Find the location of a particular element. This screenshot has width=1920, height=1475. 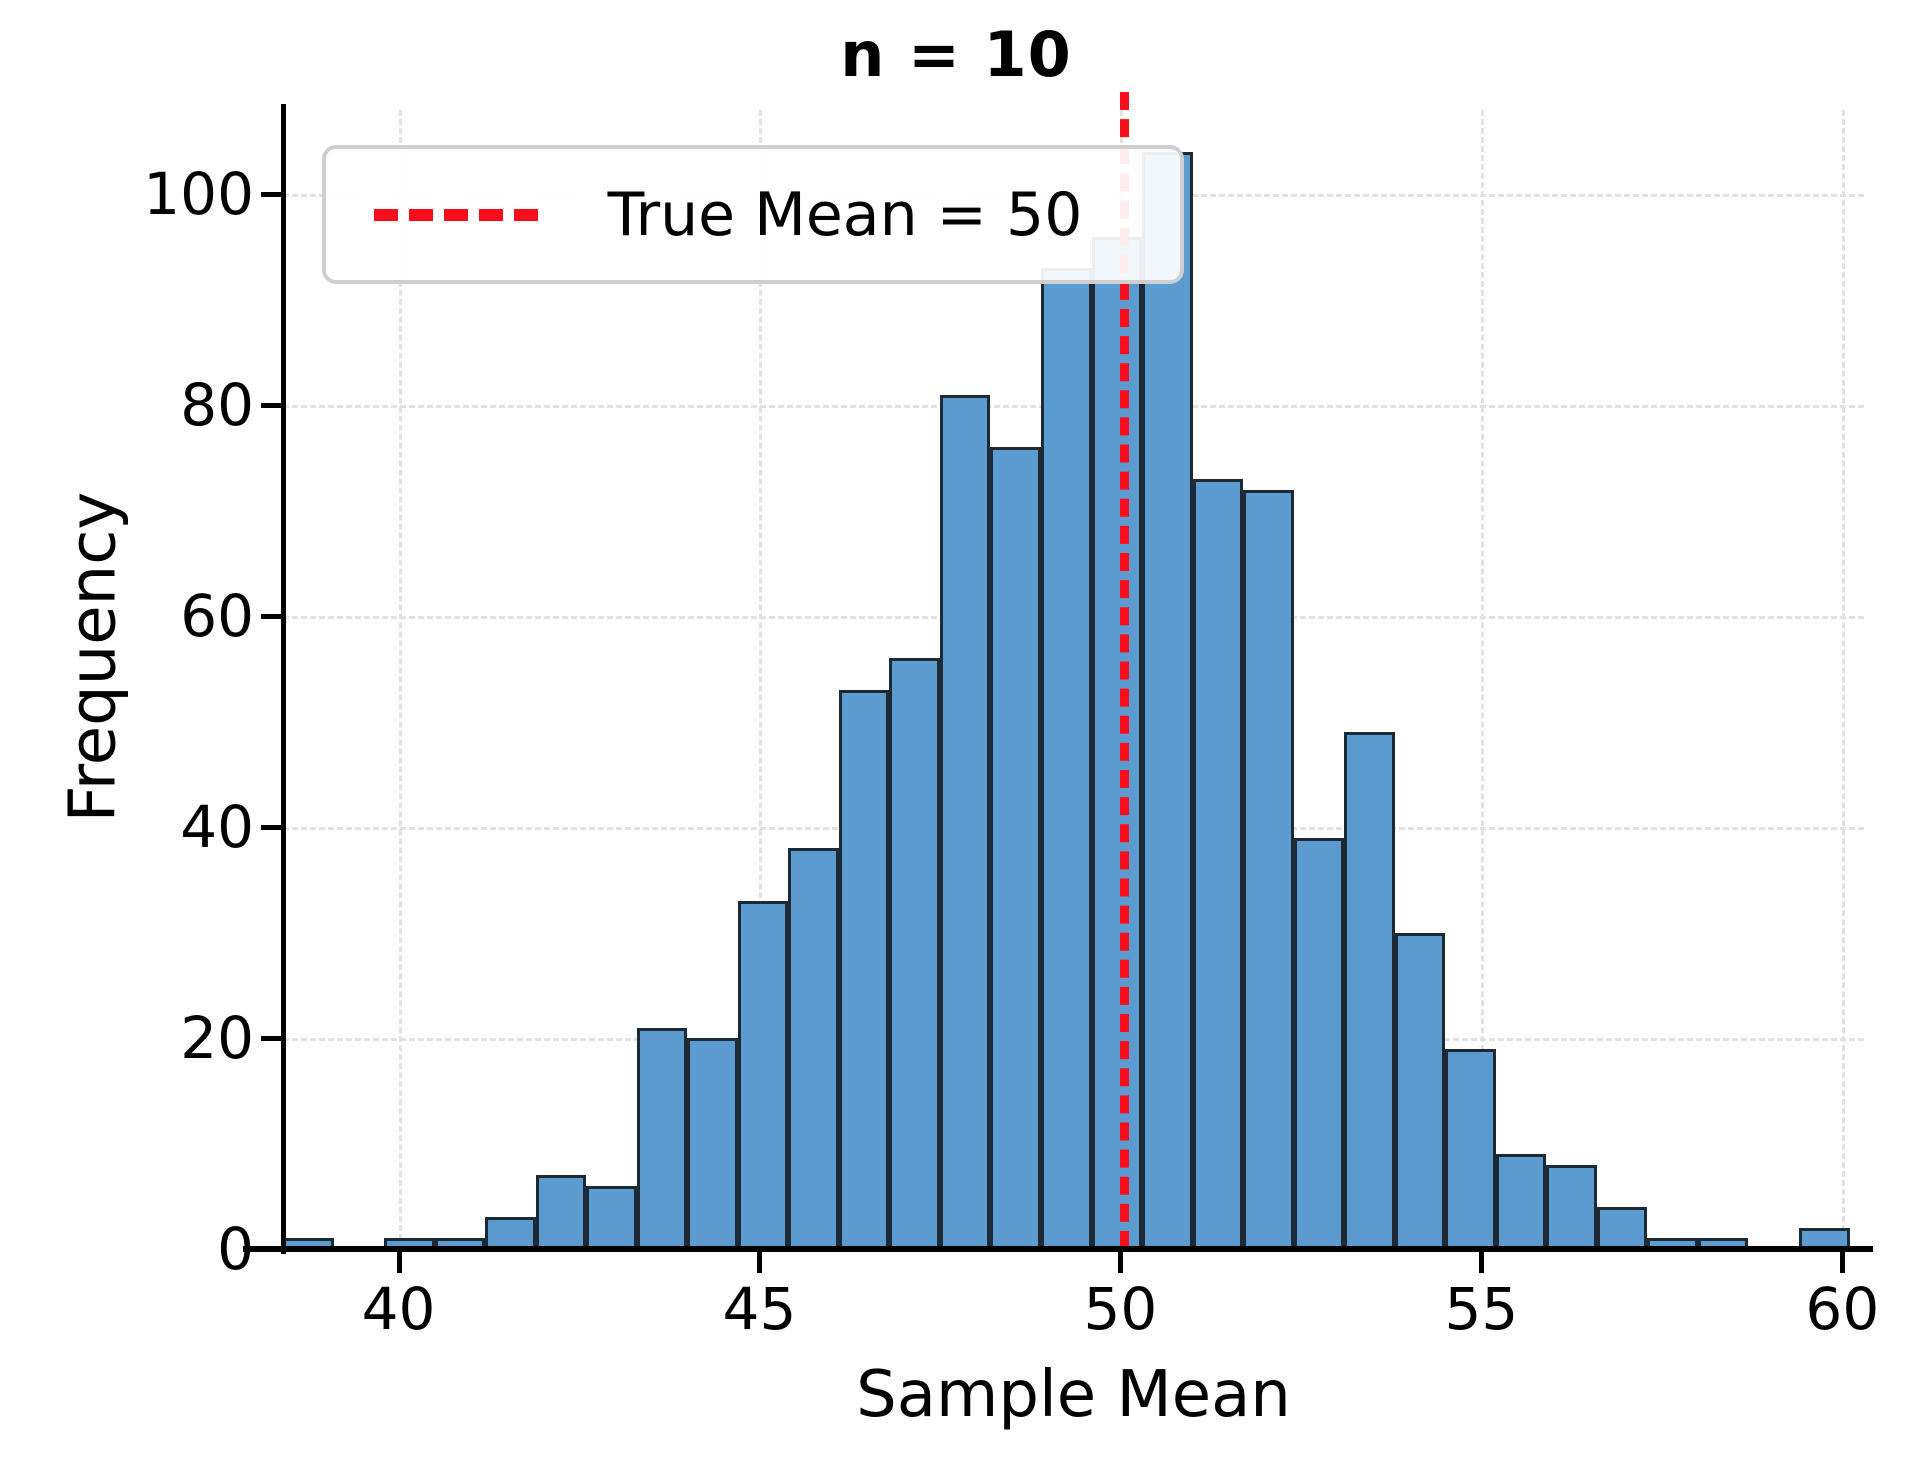

y-axis-label: Frequency is located at coordinates (93, 657).